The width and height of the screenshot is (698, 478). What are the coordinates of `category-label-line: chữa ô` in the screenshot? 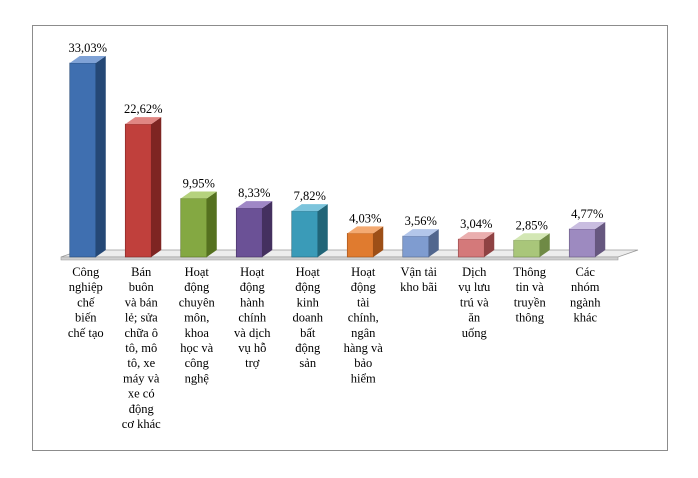 It's located at (142, 333).